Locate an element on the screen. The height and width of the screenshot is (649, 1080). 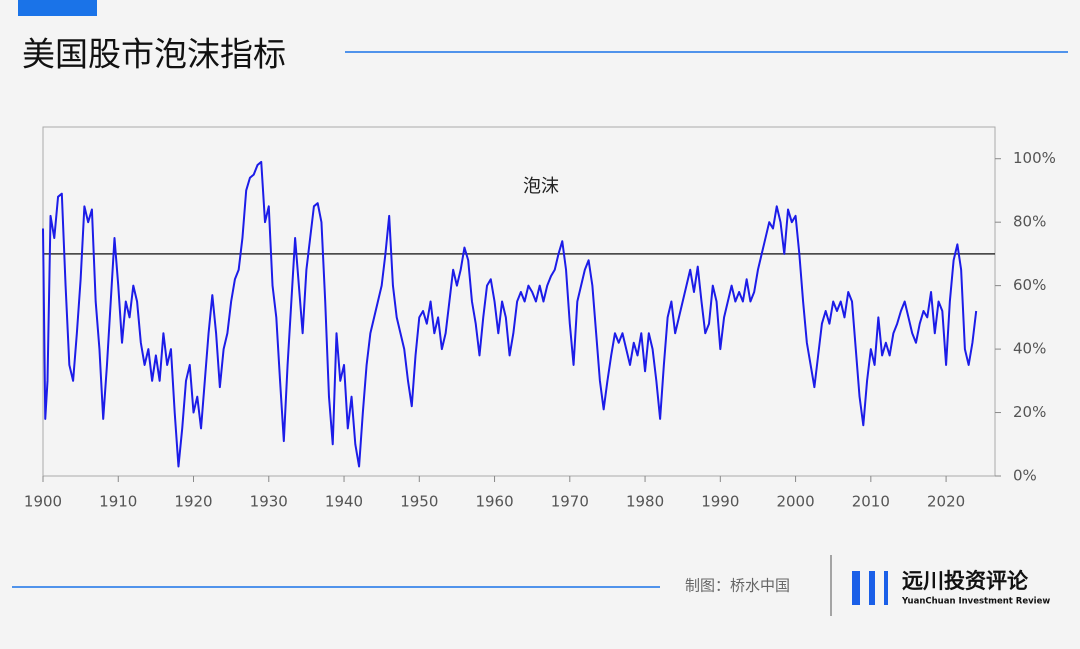
x-tick-label: 1990 is located at coordinates (720, 502).